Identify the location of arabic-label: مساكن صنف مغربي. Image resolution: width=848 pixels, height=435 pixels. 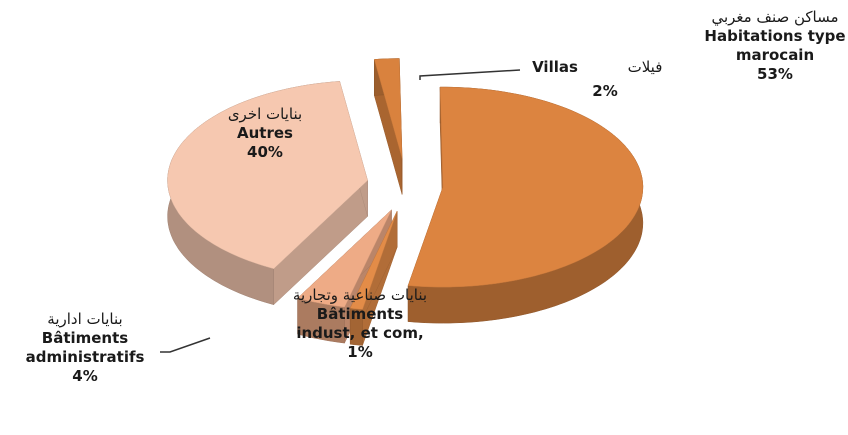
(775, 17).